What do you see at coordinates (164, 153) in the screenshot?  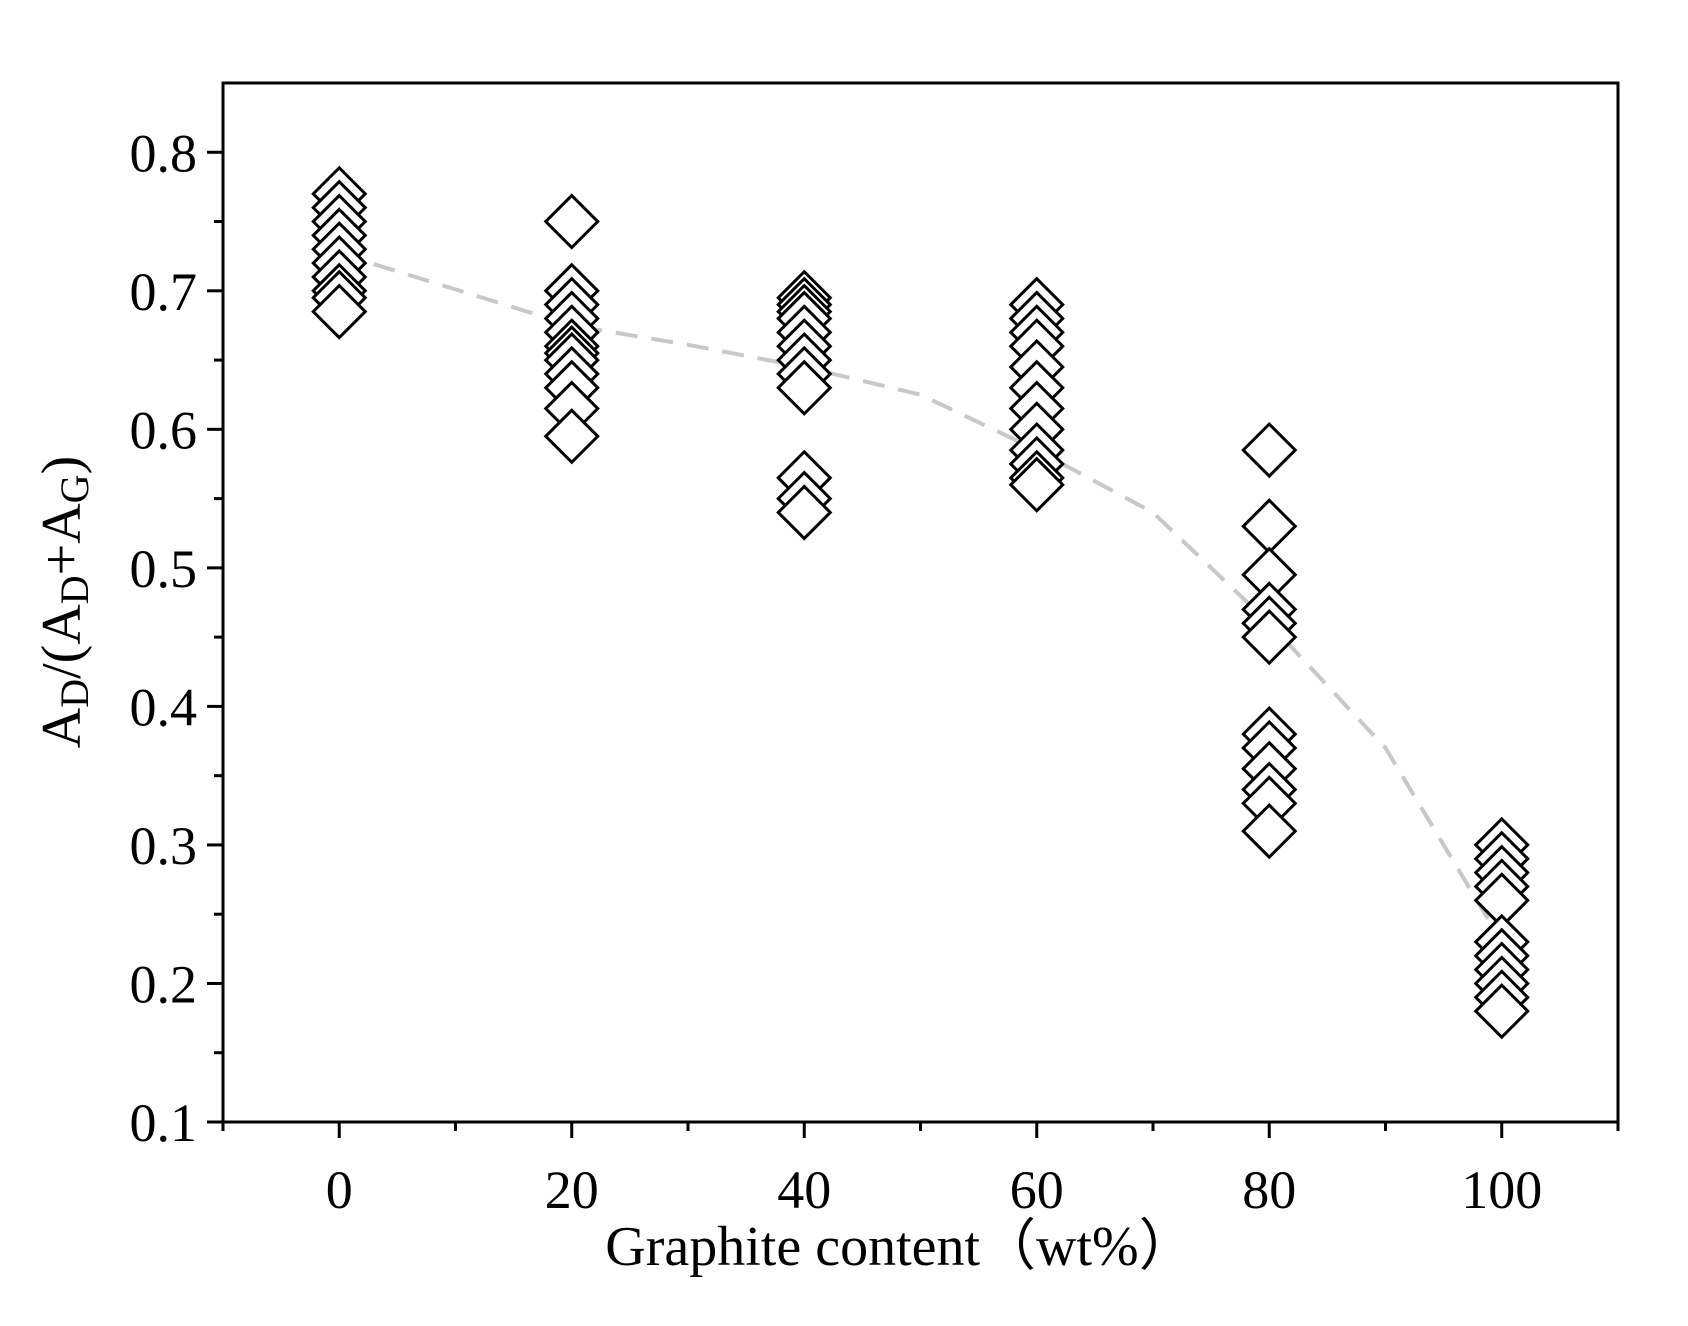 I see `y-tick-label: 0.8` at bounding box center [164, 153].